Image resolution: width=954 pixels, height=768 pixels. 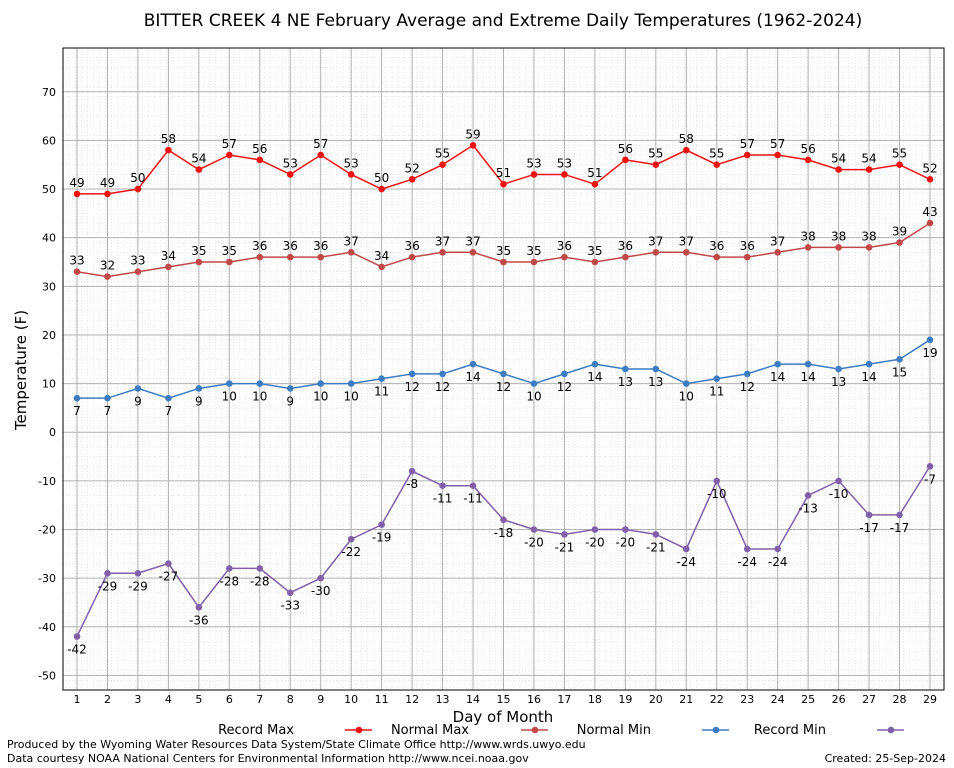 What do you see at coordinates (808, 149) in the screenshot?
I see `data-label-record-max: 56` at bounding box center [808, 149].